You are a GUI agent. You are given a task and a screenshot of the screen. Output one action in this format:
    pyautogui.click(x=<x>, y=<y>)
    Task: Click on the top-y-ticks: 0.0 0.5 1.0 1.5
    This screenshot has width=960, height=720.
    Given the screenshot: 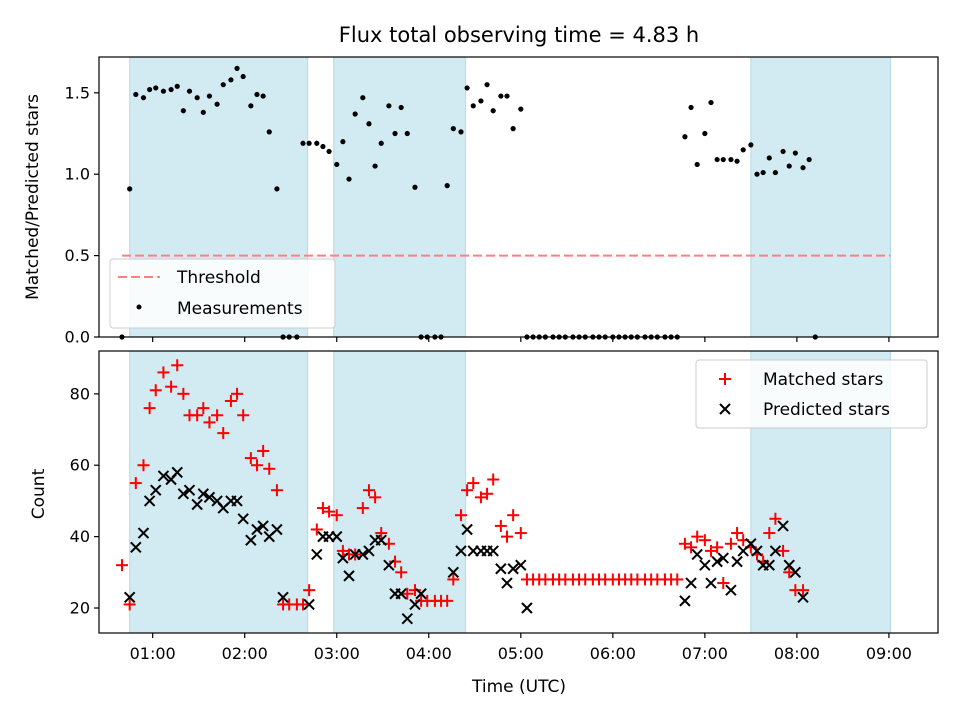 What is the action you would take?
    pyautogui.click(x=82, y=215)
    